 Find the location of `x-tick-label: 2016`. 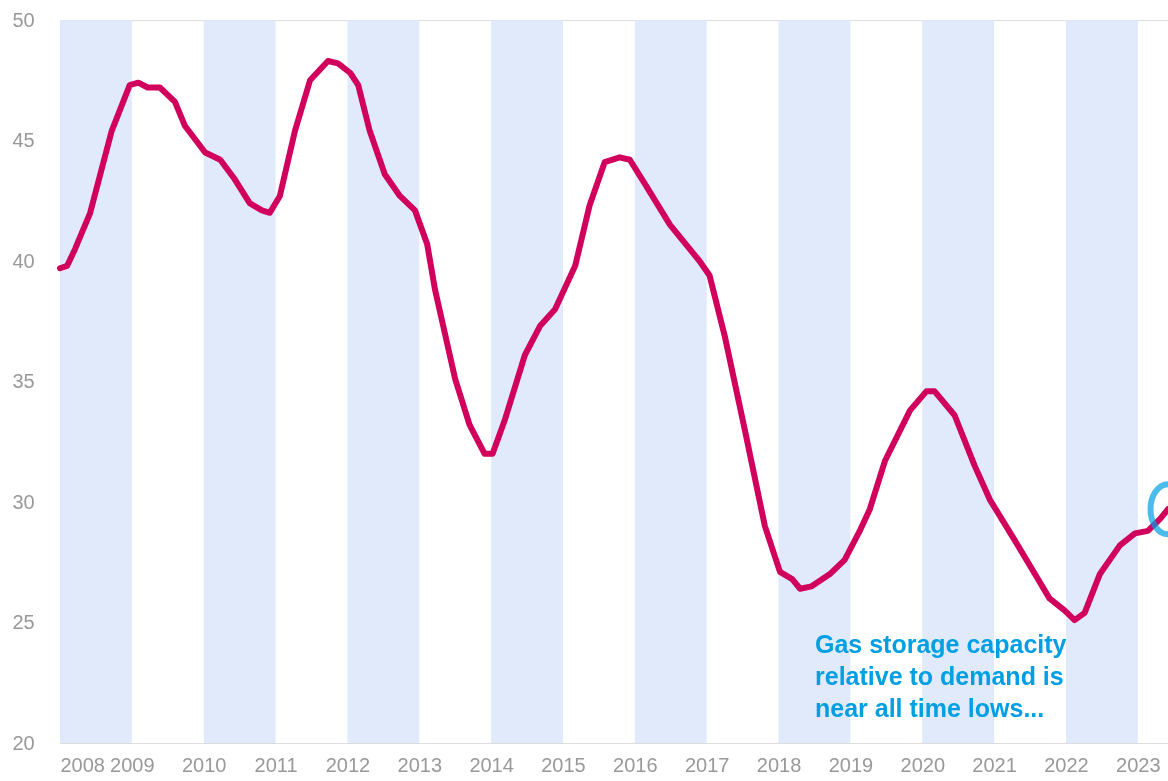

x-tick-label: 2016 is located at coordinates (635, 764).